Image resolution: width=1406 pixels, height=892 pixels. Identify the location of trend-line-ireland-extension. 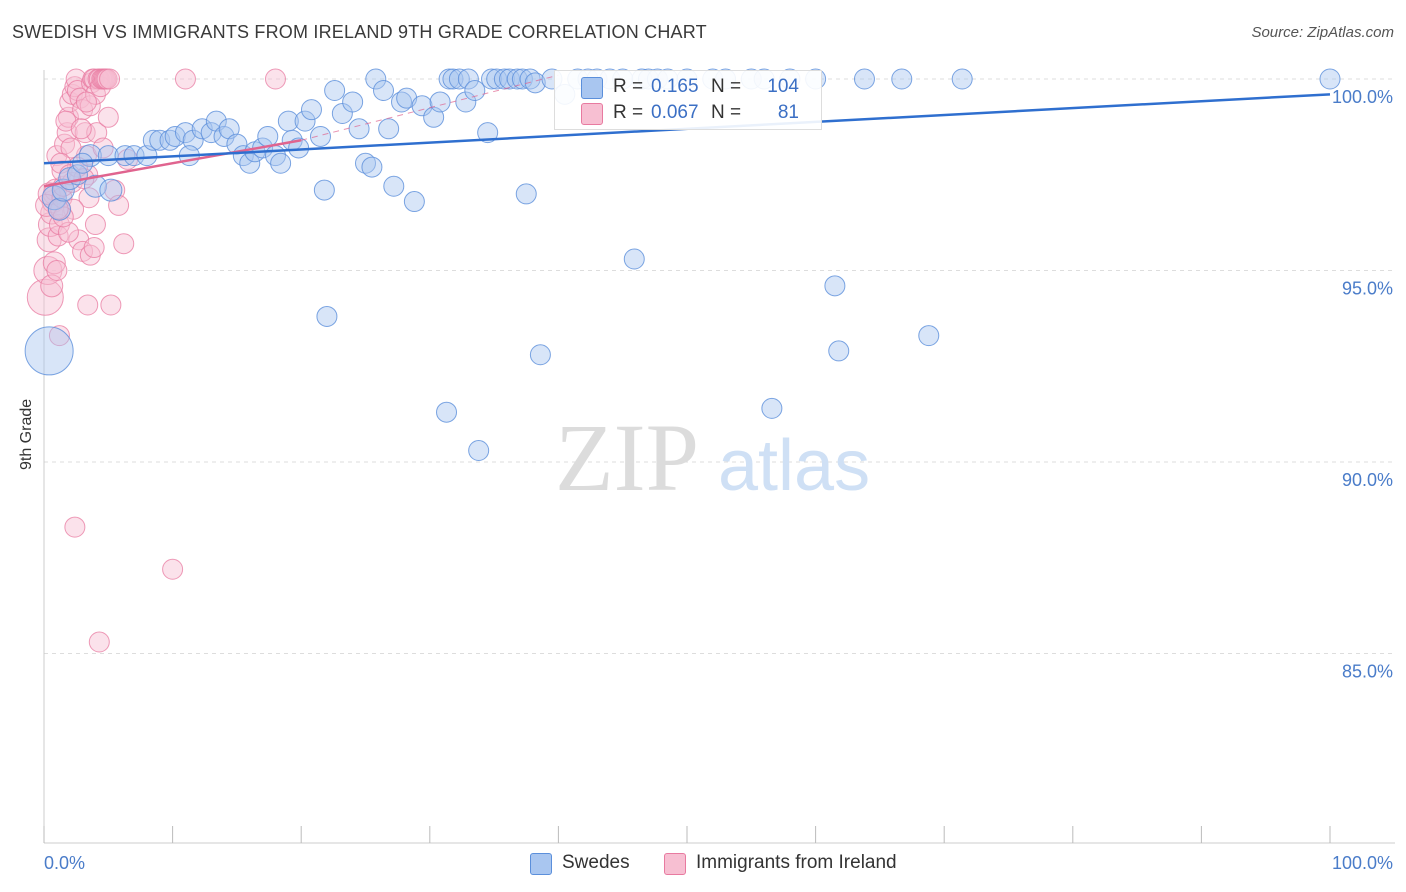
(430, 107).